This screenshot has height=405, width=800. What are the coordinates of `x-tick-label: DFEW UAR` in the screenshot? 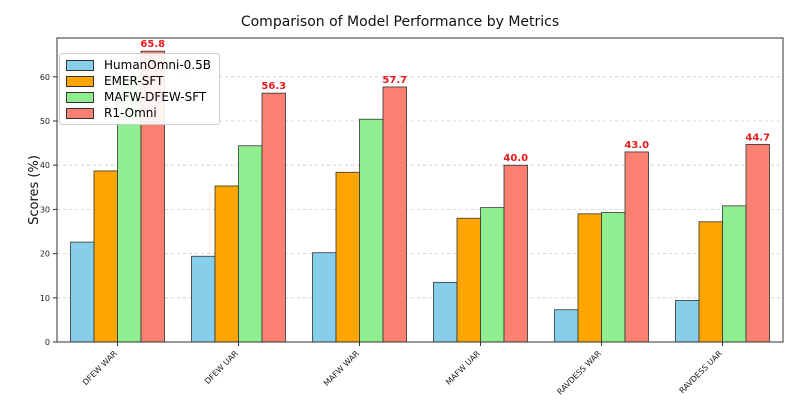 It's located at (221, 367).